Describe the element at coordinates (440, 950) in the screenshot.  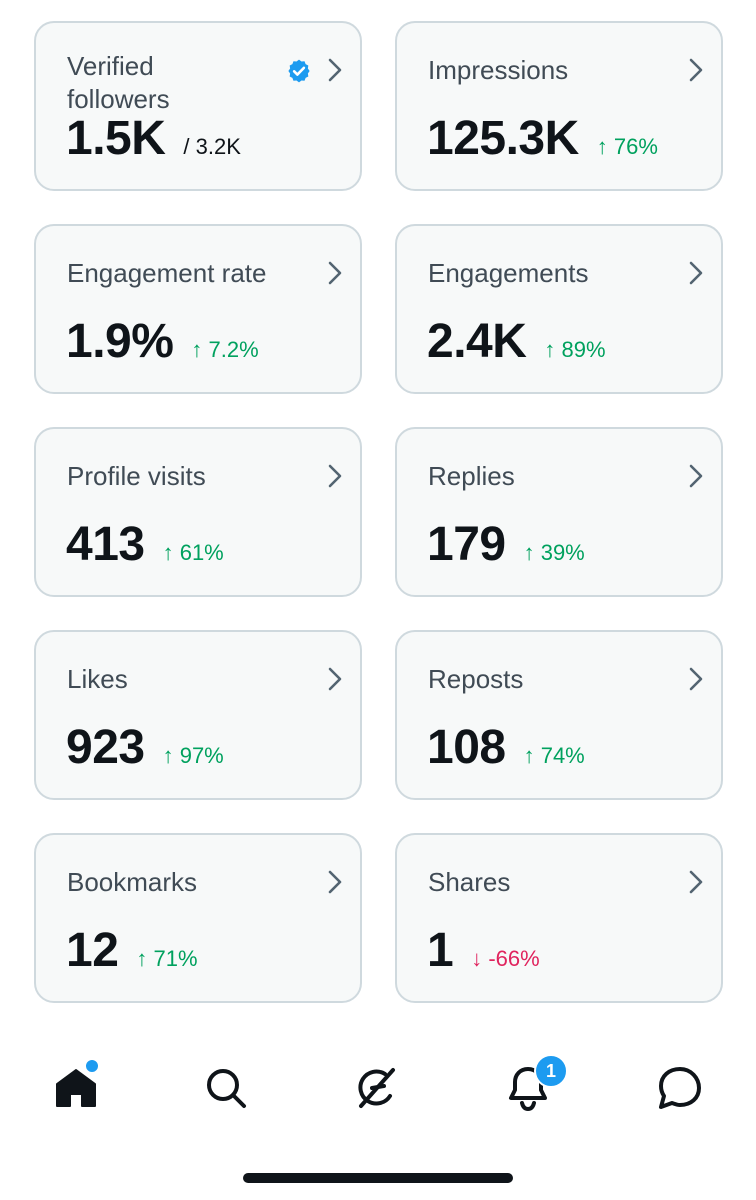
I see `metric-value: 1` at that location.